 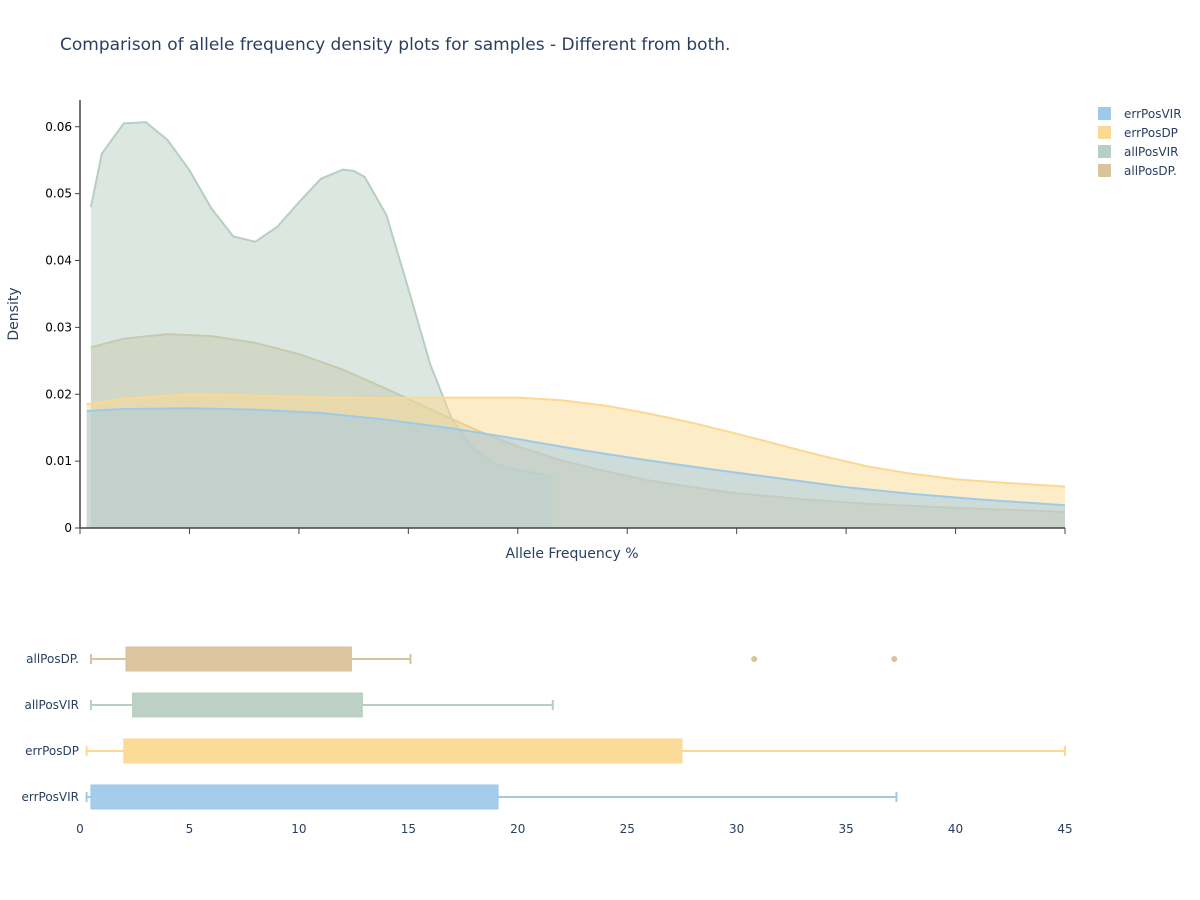 What do you see at coordinates (1151, 133) in the screenshot?
I see `legend-label: errPosDP` at bounding box center [1151, 133].